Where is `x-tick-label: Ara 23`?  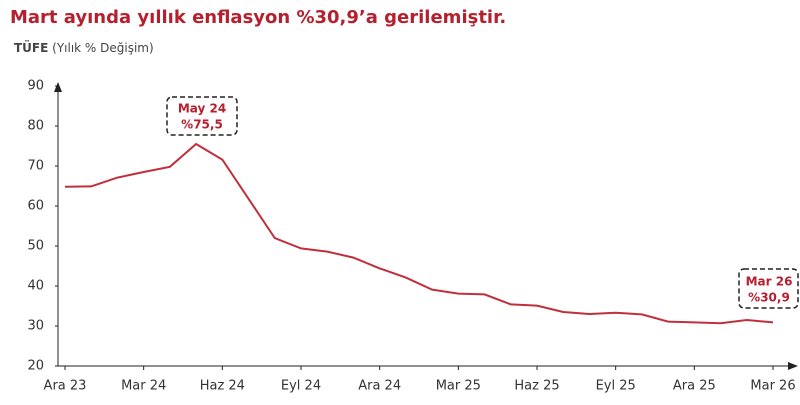 x-tick-label: Ara 23 is located at coordinates (65, 386).